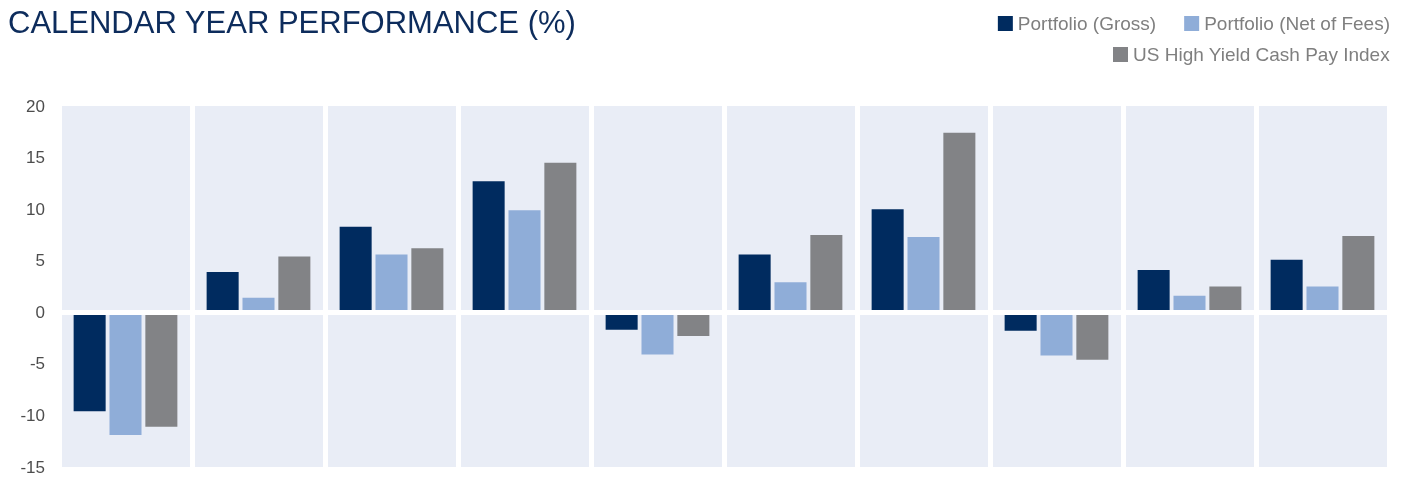  What do you see at coordinates (292, 22) in the screenshot?
I see `chart-title: CALENDAR YEAR PERFORMANCE (%)` at bounding box center [292, 22].